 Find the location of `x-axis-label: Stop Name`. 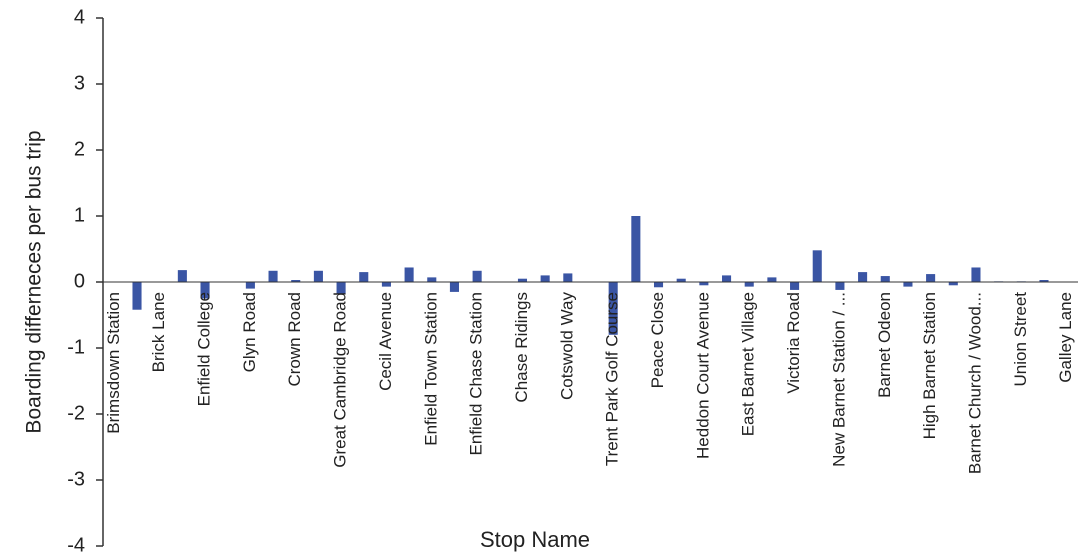

x-axis-label: Stop Name is located at coordinates (535, 539).